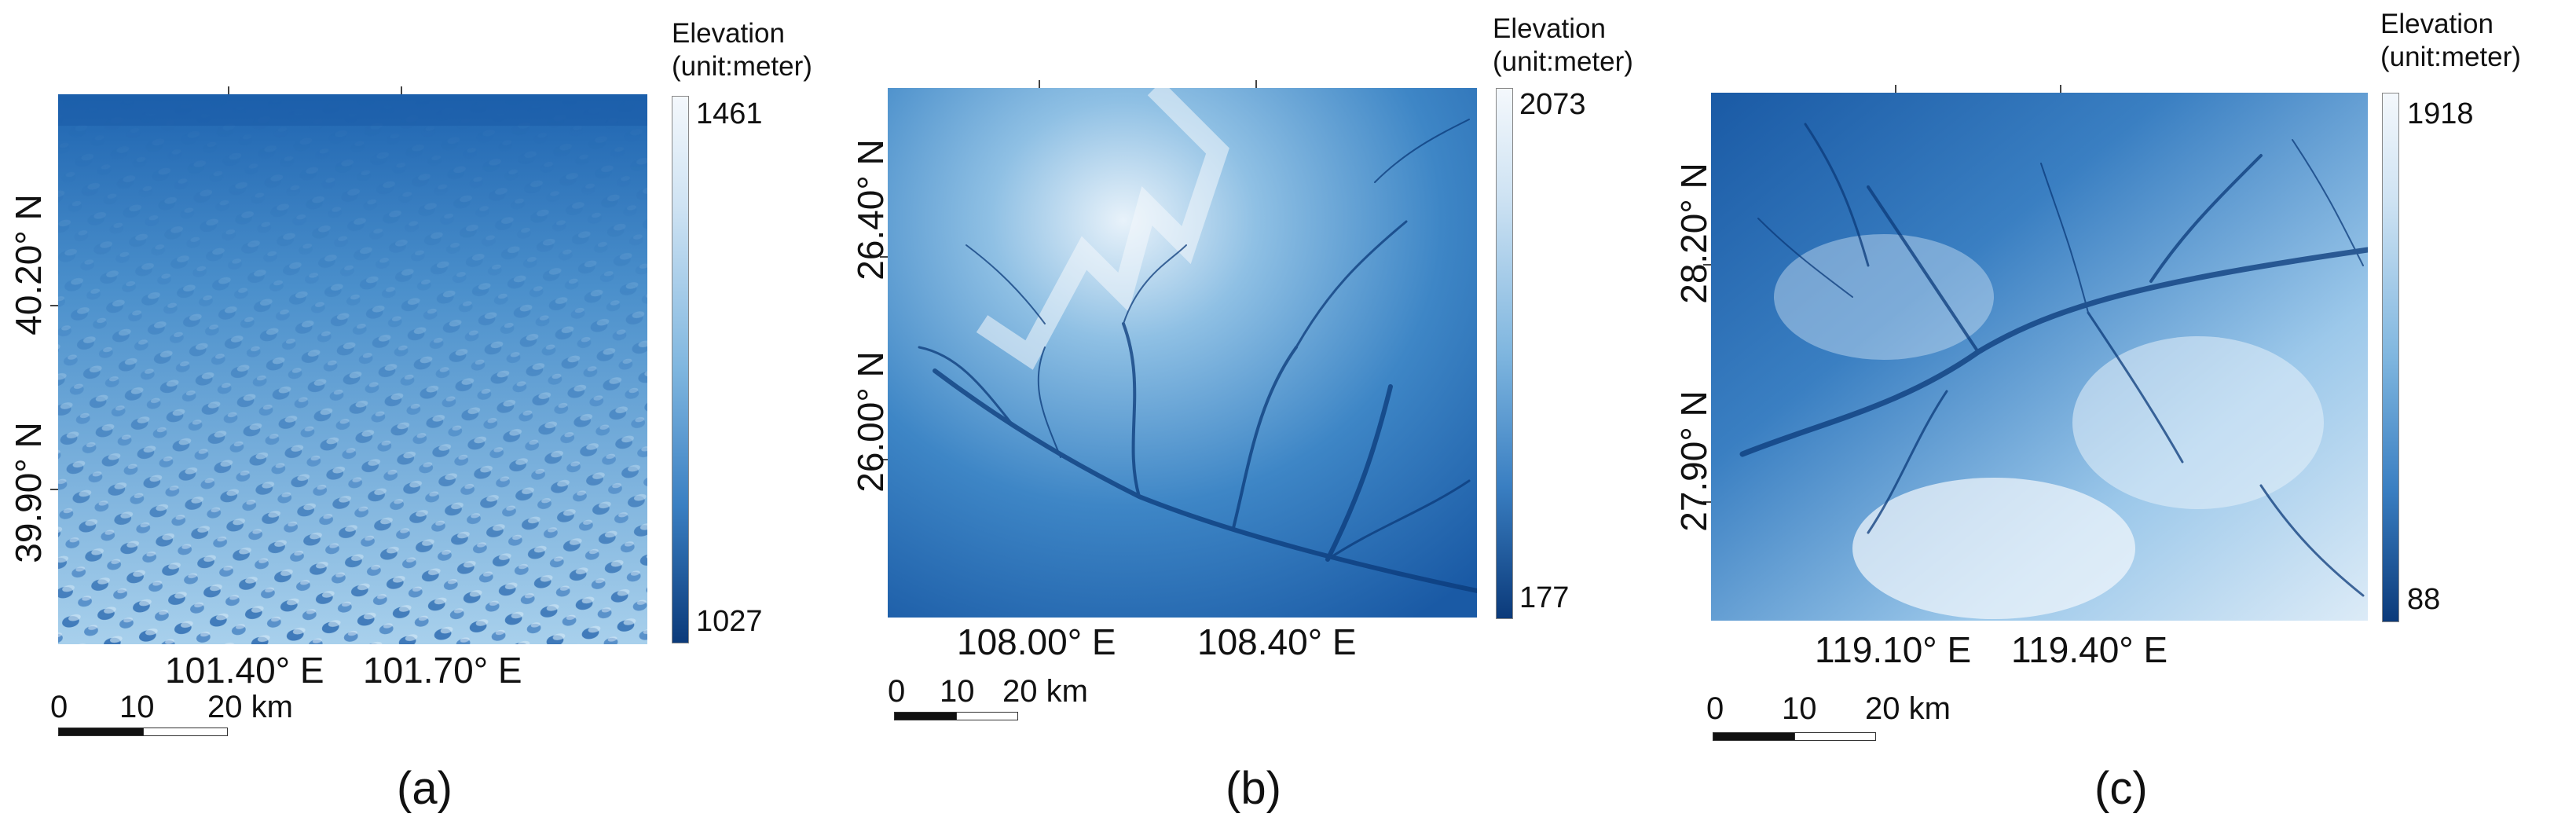 Image resolution: width=2576 pixels, height=832 pixels. I want to click on scale-label-c-20: 20 km, so click(1908, 708).